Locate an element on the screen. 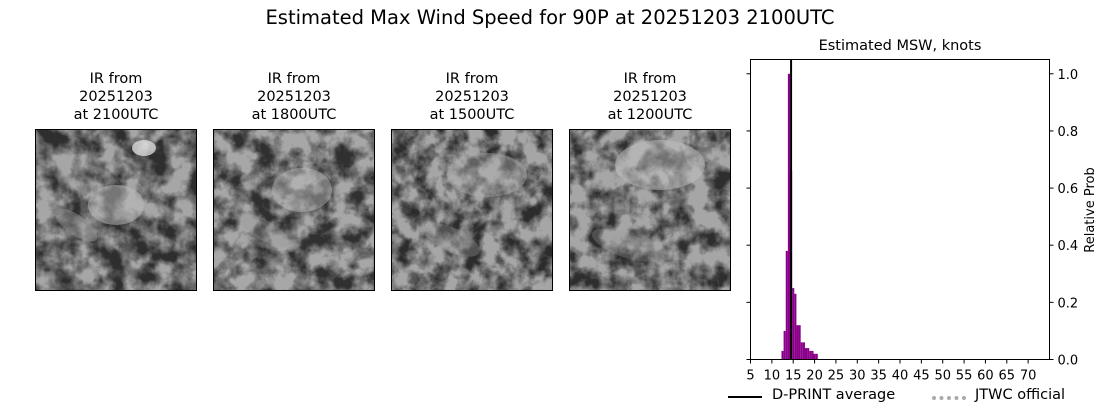 The height and width of the screenshot is (409, 1100). x-tick-label: 65 is located at coordinates (1007, 376).